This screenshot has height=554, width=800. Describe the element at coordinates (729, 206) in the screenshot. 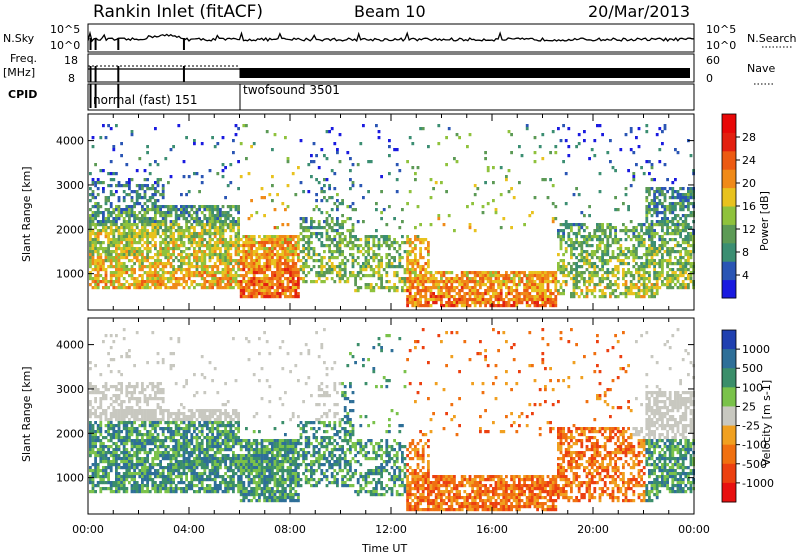

I see `power-colorbar-blocks` at that location.